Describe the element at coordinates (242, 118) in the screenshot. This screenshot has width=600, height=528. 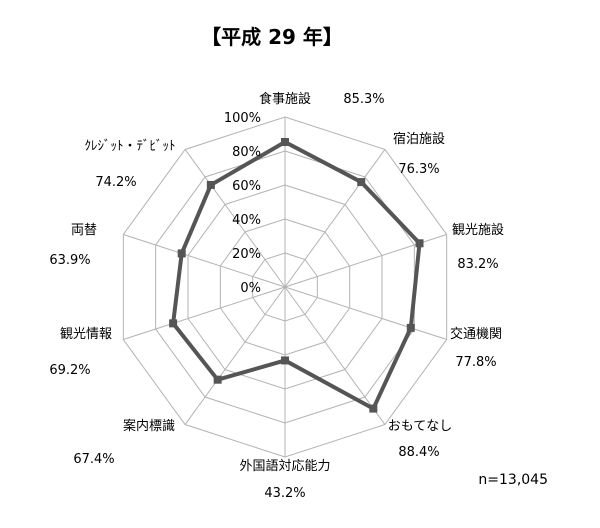
I see `tick-label: 100%` at that location.